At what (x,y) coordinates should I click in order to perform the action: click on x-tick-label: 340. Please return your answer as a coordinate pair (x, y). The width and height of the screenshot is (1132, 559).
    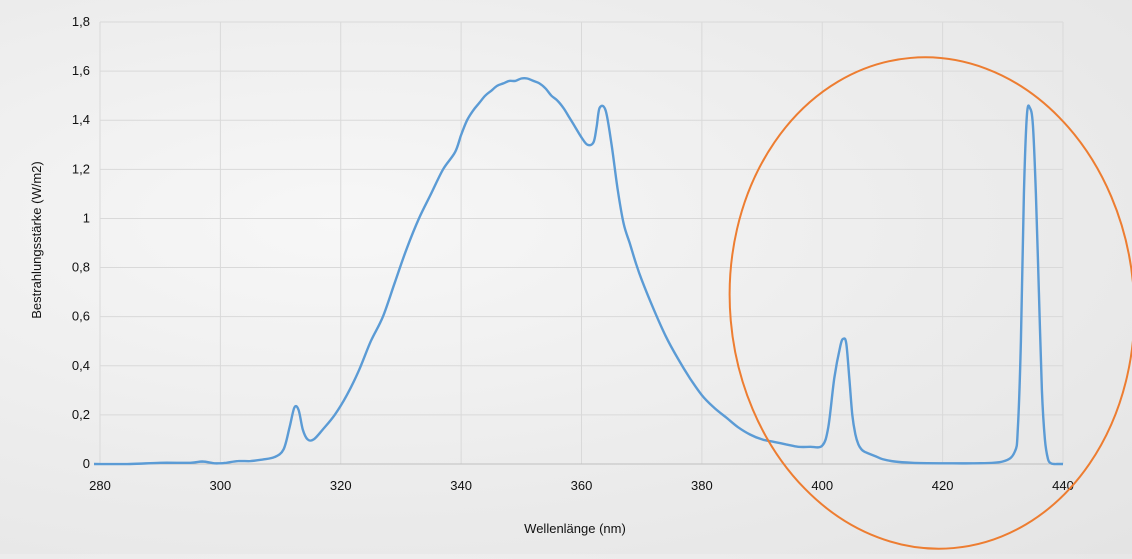
    Looking at the image, I should click on (461, 485).